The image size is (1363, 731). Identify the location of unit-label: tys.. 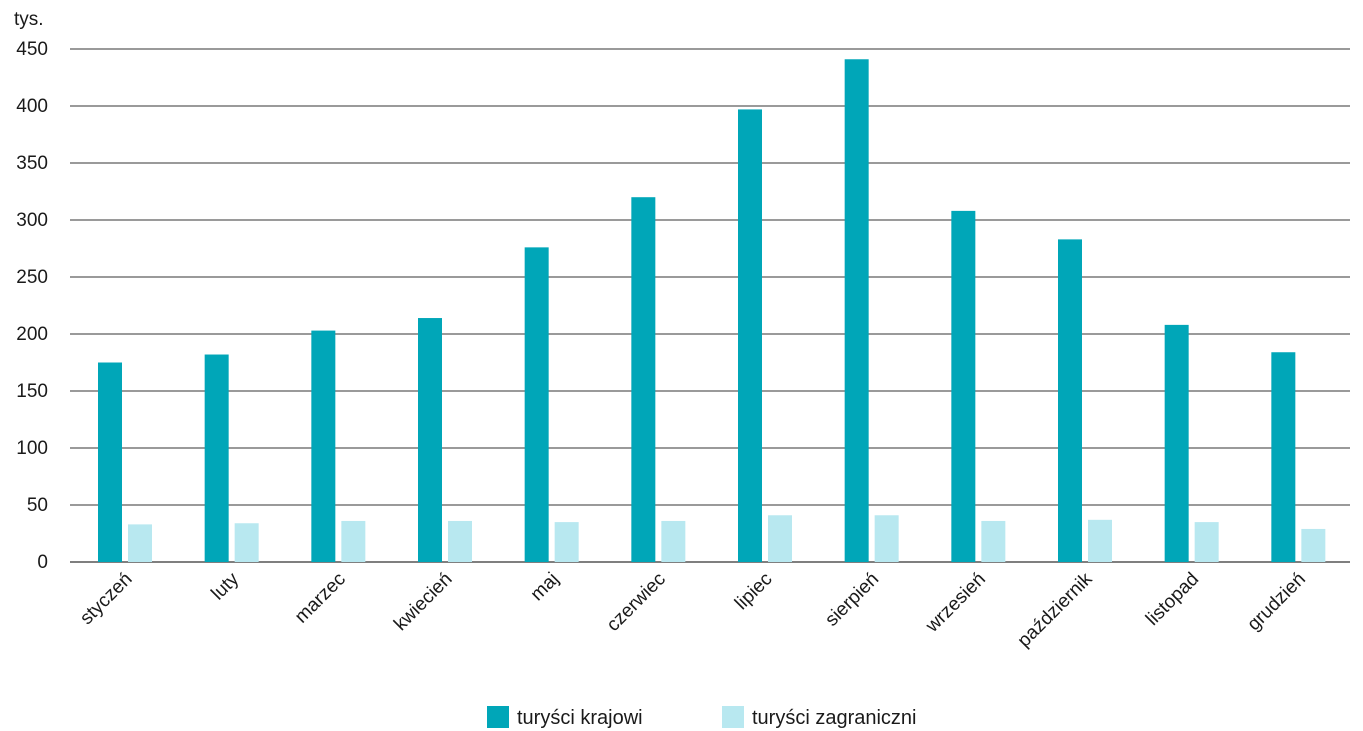
(29, 19).